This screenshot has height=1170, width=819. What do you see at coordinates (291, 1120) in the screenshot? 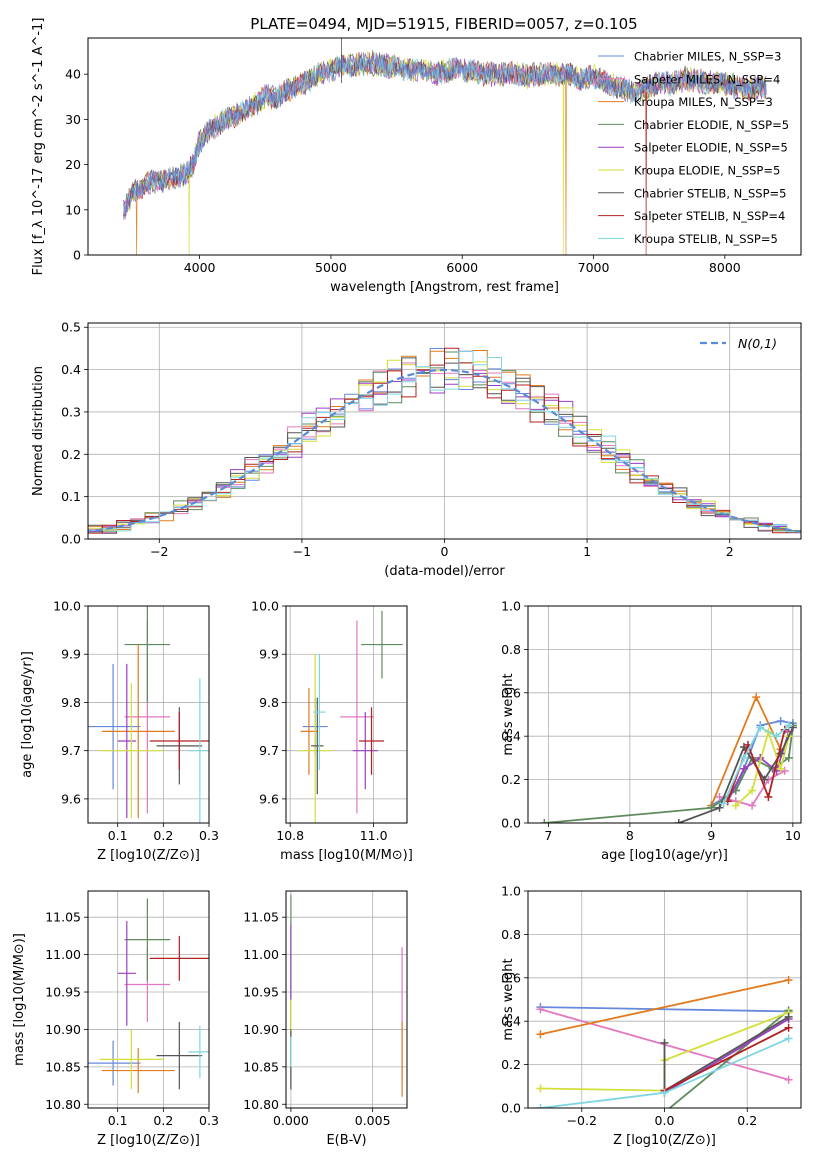
I see `x-tick-label: 0.000` at bounding box center [291, 1120].